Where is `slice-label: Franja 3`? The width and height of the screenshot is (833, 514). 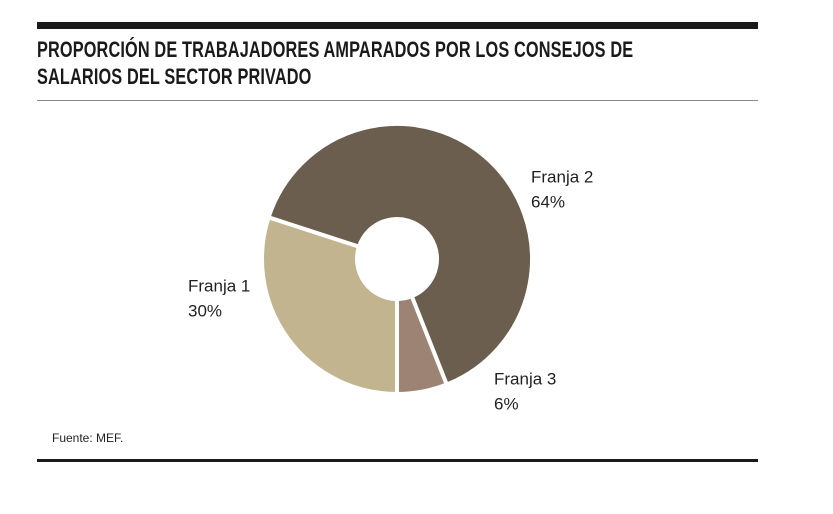 slice-label: Franja 3 is located at coordinates (525, 378).